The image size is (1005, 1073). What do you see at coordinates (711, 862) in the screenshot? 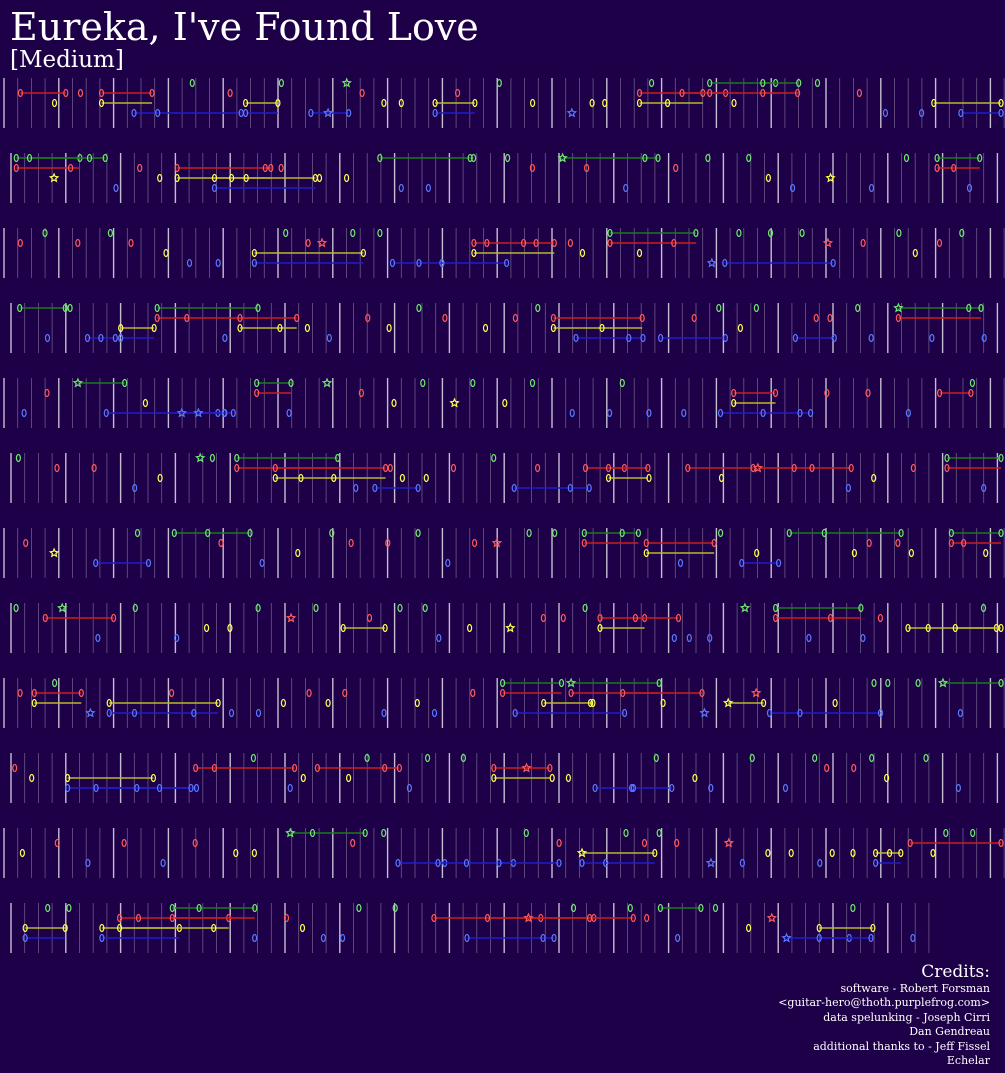
I see `blue-star-note` at bounding box center [711, 862].